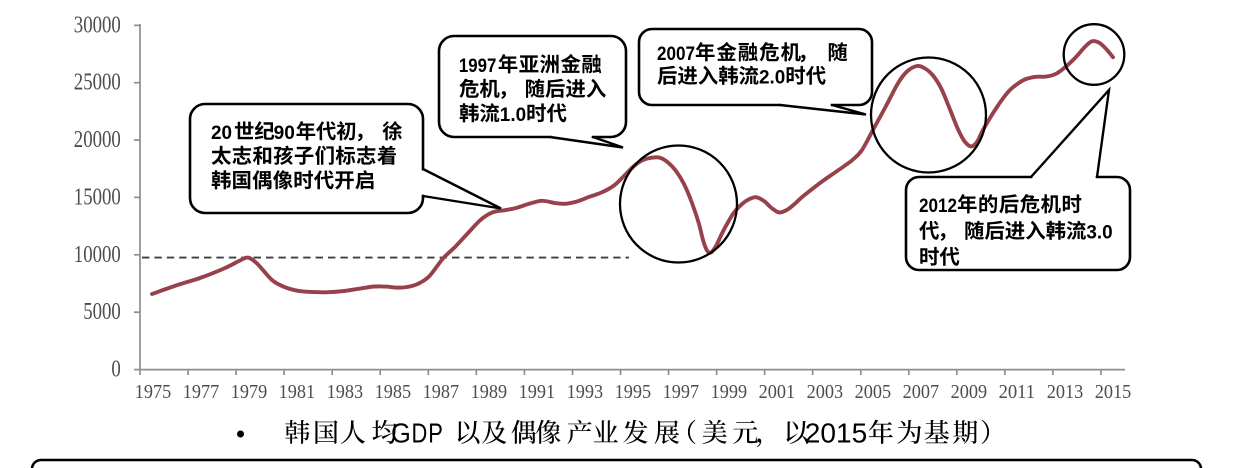  Describe the element at coordinates (1017, 392) in the screenshot. I see `svg-text: 2011` at that location.